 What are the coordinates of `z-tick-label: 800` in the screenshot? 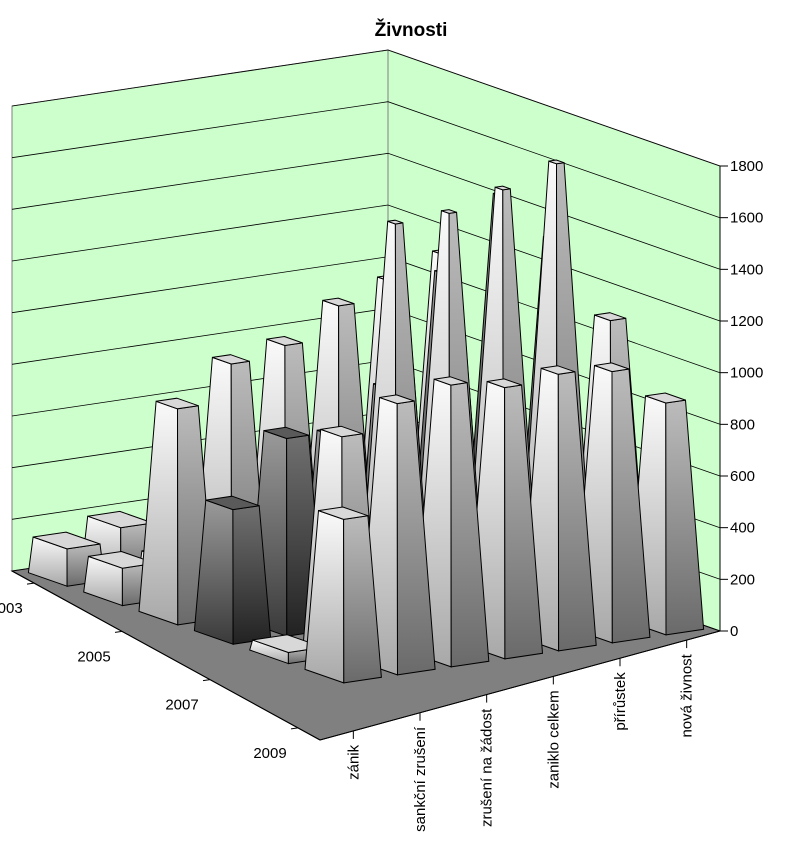 It's located at (742, 424).